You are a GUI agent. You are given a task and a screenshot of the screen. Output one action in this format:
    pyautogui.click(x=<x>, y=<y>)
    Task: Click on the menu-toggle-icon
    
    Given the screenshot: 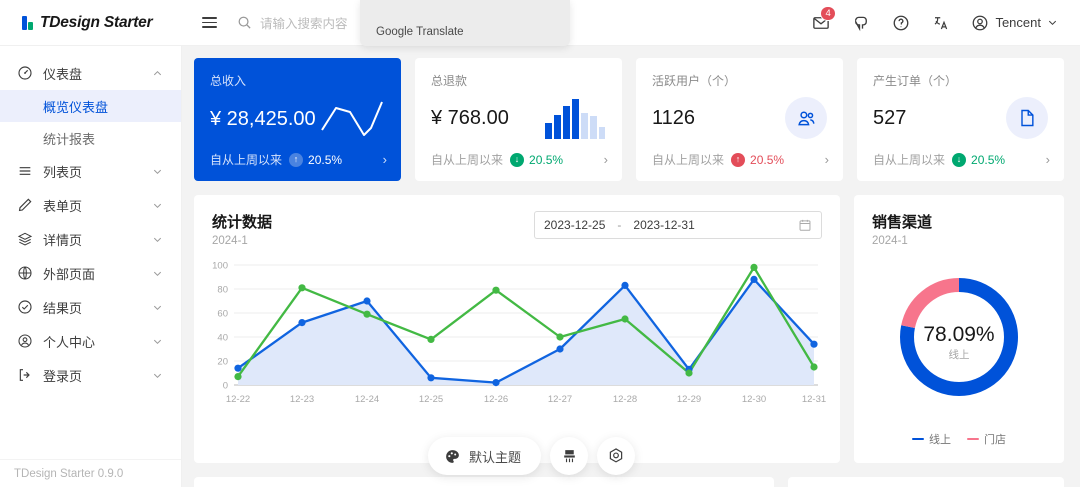 What is the action you would take?
    pyautogui.click(x=209, y=22)
    